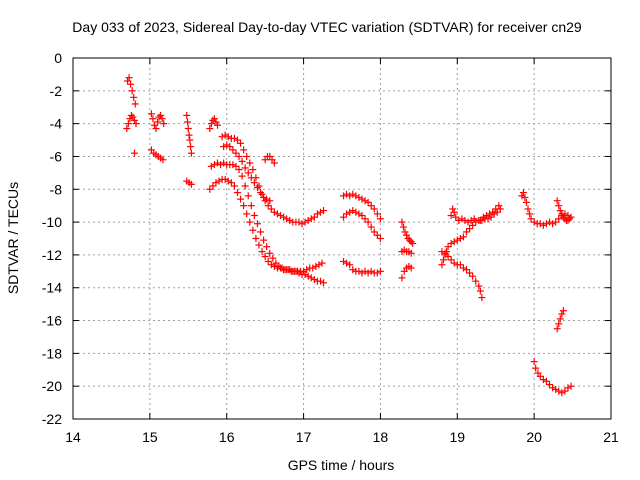 The height and width of the screenshot is (480, 640). I want to click on x-tick-label: 18, so click(381, 437).